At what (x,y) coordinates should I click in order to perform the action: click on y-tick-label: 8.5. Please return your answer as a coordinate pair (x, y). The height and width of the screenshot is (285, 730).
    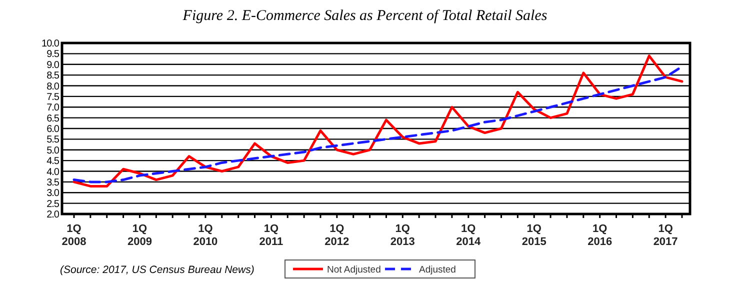
    Looking at the image, I should click on (53, 76).